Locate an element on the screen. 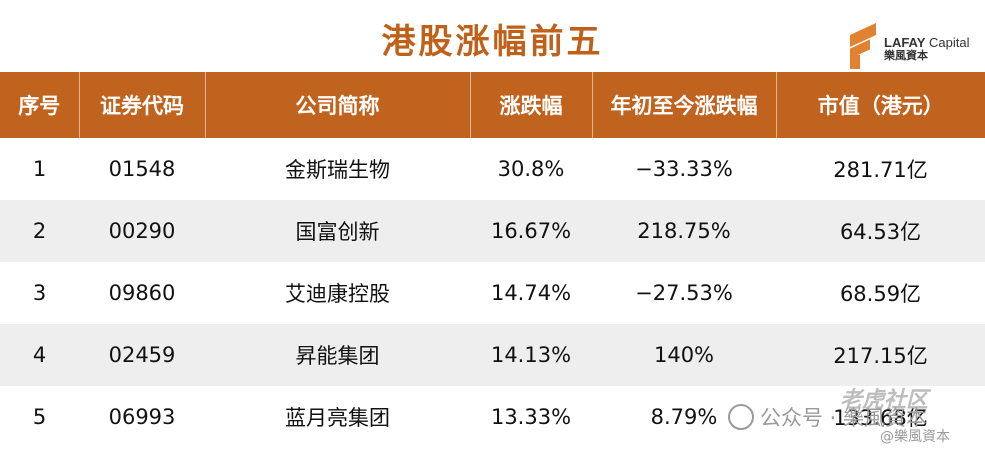 The height and width of the screenshot is (456, 985). table-row: 2 00290 国富创新 16.67% 218.75% 64.53亿 is located at coordinates (492, 231).